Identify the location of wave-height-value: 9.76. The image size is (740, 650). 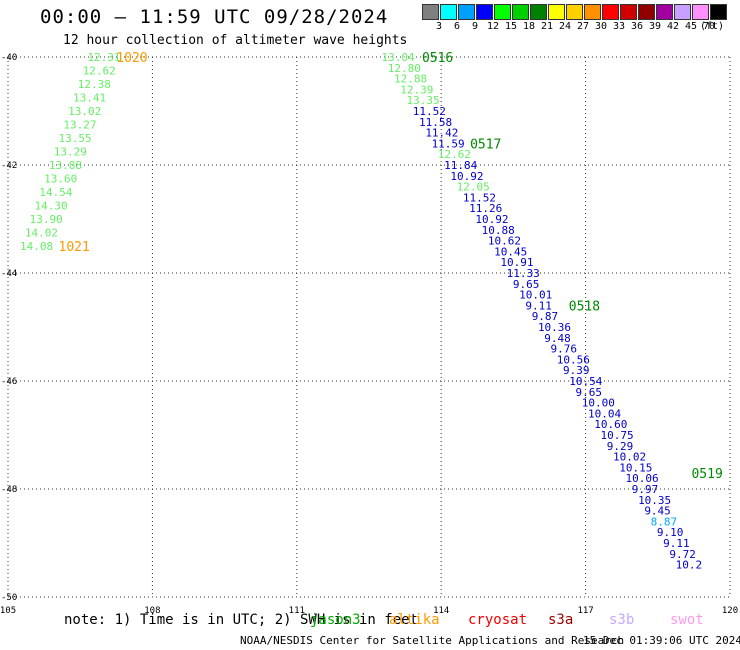
(563, 349).